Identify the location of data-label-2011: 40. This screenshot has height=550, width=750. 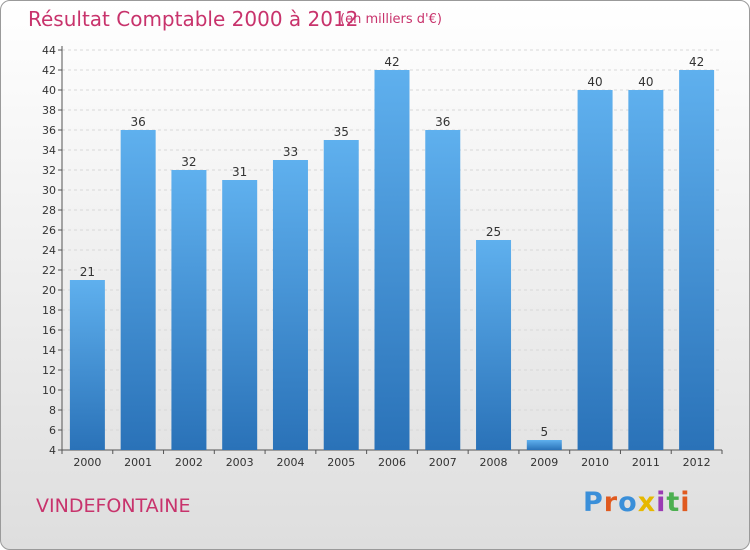
(645, 82).